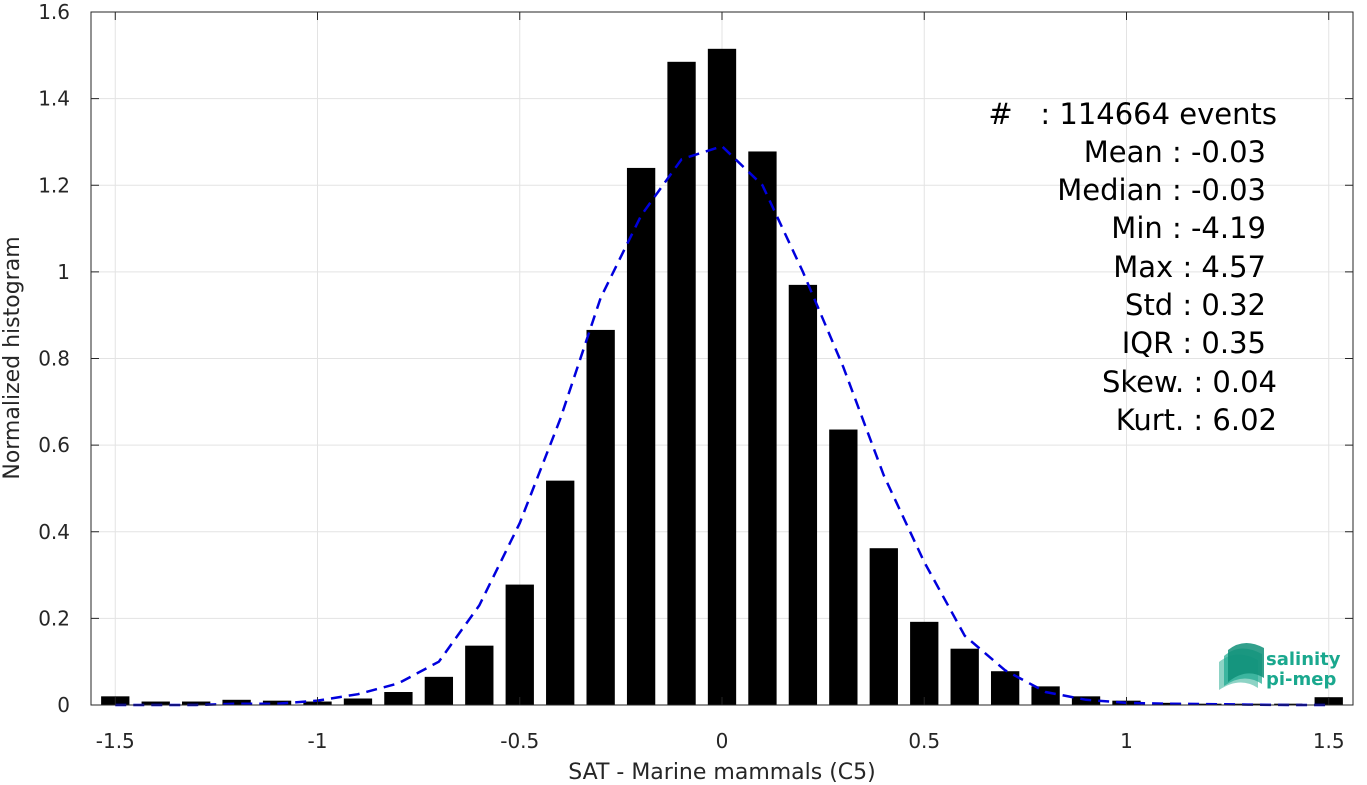 This screenshot has width=1367, height=785. I want to click on x-tick-label: -1, so click(318, 741).